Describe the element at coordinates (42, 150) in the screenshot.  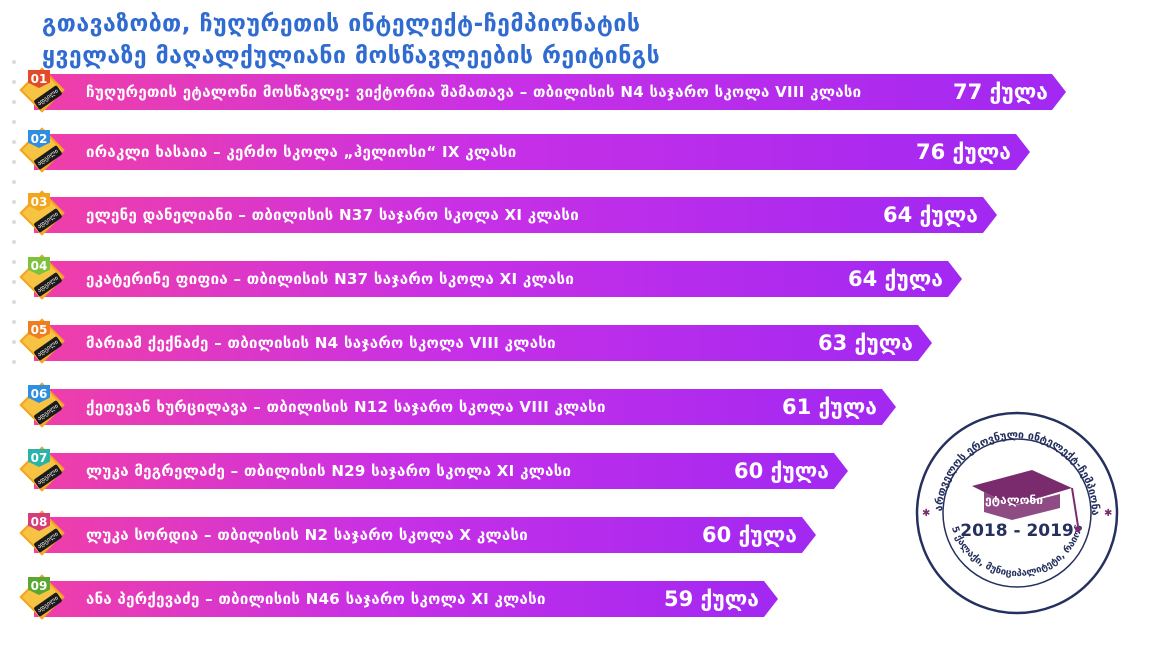
I see `rank-badge: 02 ადგილი` at that location.